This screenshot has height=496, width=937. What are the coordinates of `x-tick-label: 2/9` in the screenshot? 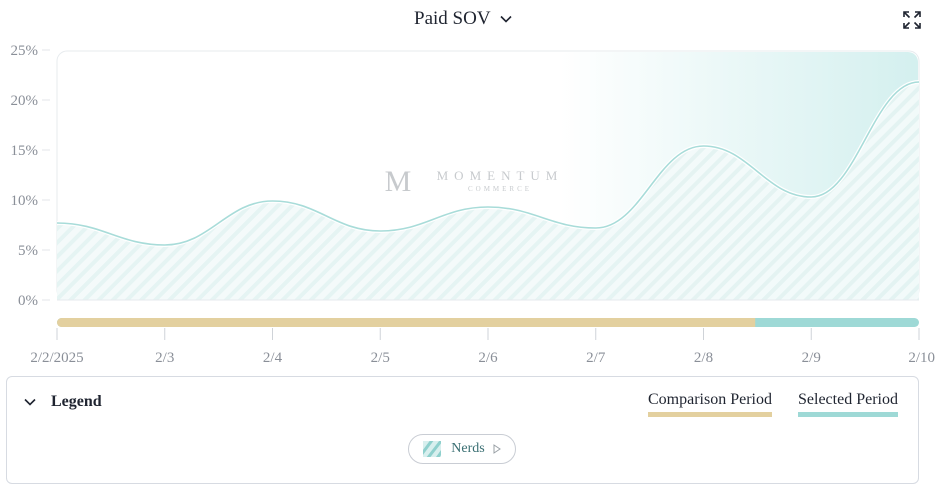 It's located at (811, 358).